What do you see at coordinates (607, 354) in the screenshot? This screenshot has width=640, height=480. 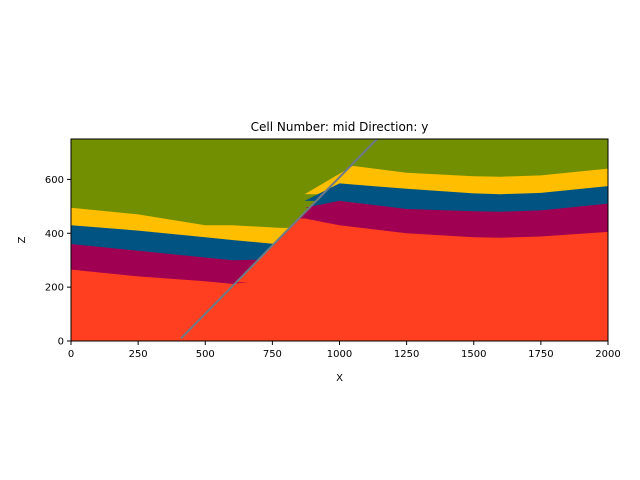 I see `x-tick-label: 2000` at bounding box center [607, 354].